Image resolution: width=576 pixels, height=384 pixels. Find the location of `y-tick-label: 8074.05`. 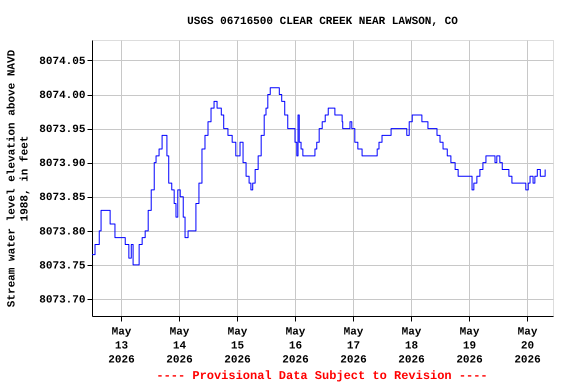

y-tick-label: 8074.05 is located at coordinates (62, 62).